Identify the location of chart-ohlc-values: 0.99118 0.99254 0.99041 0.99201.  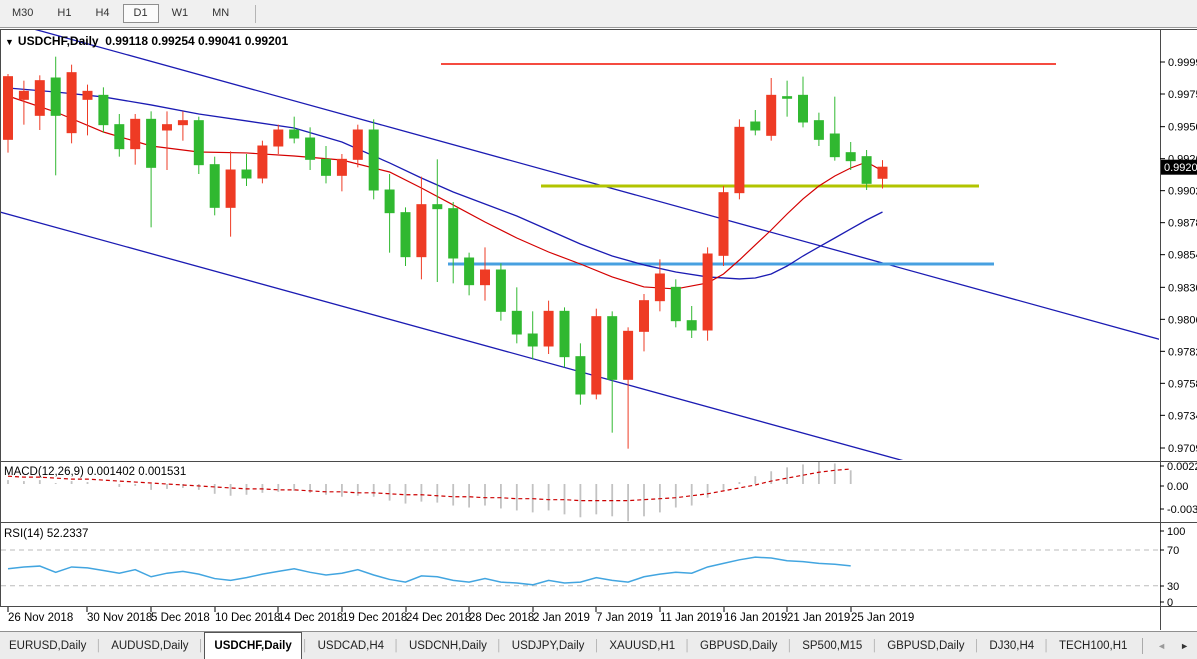
(197, 41).